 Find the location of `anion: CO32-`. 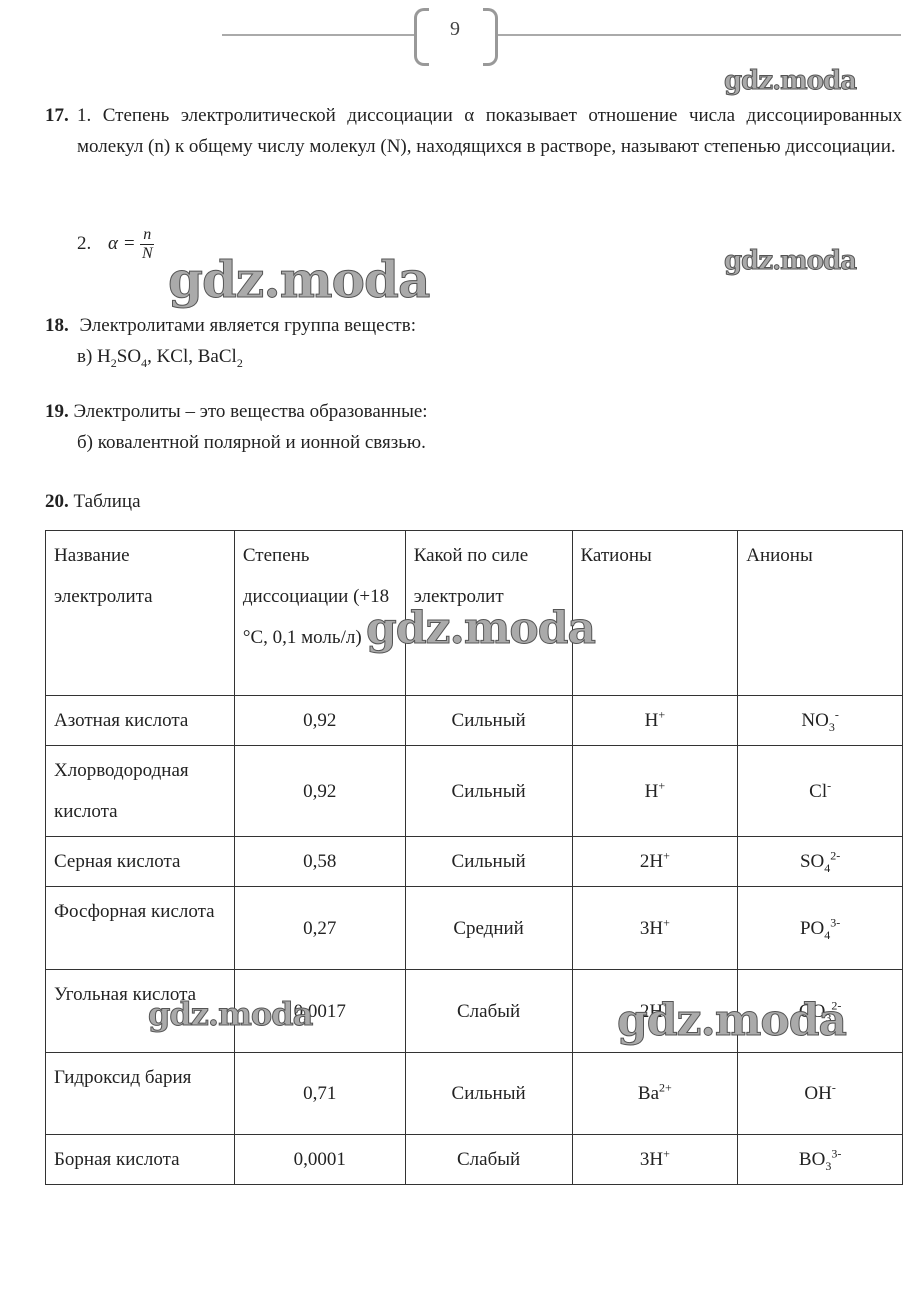

anion: CO32- is located at coordinates (820, 1011).